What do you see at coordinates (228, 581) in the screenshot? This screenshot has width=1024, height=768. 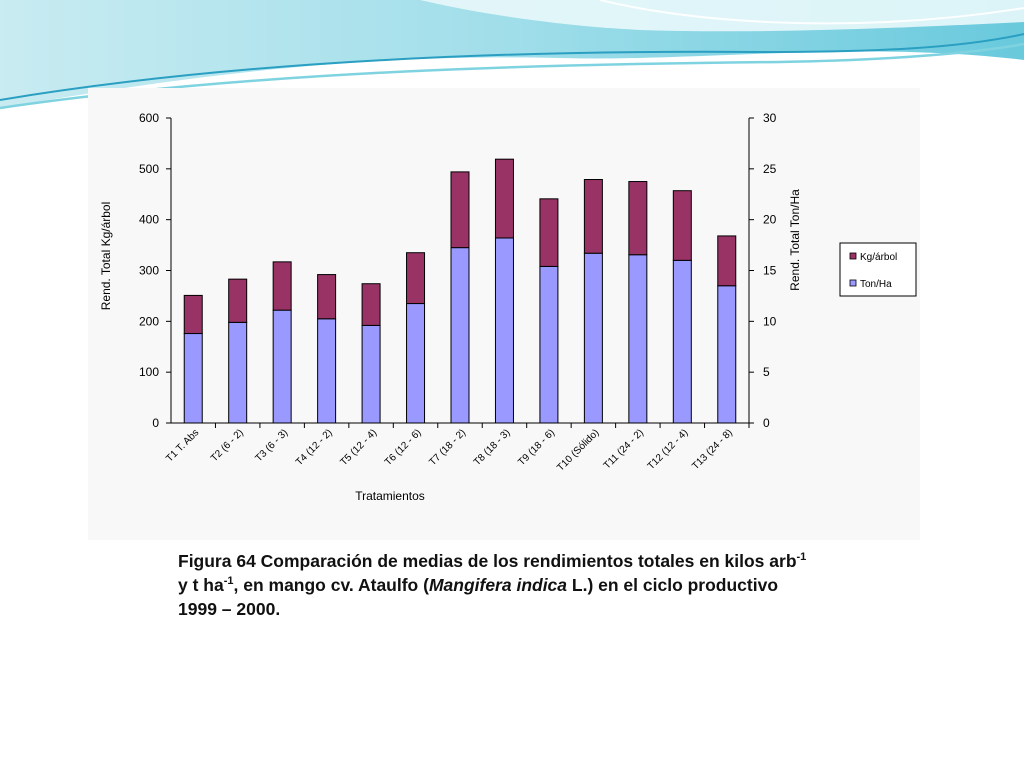 I see `caption-sup-2: -1` at bounding box center [228, 581].